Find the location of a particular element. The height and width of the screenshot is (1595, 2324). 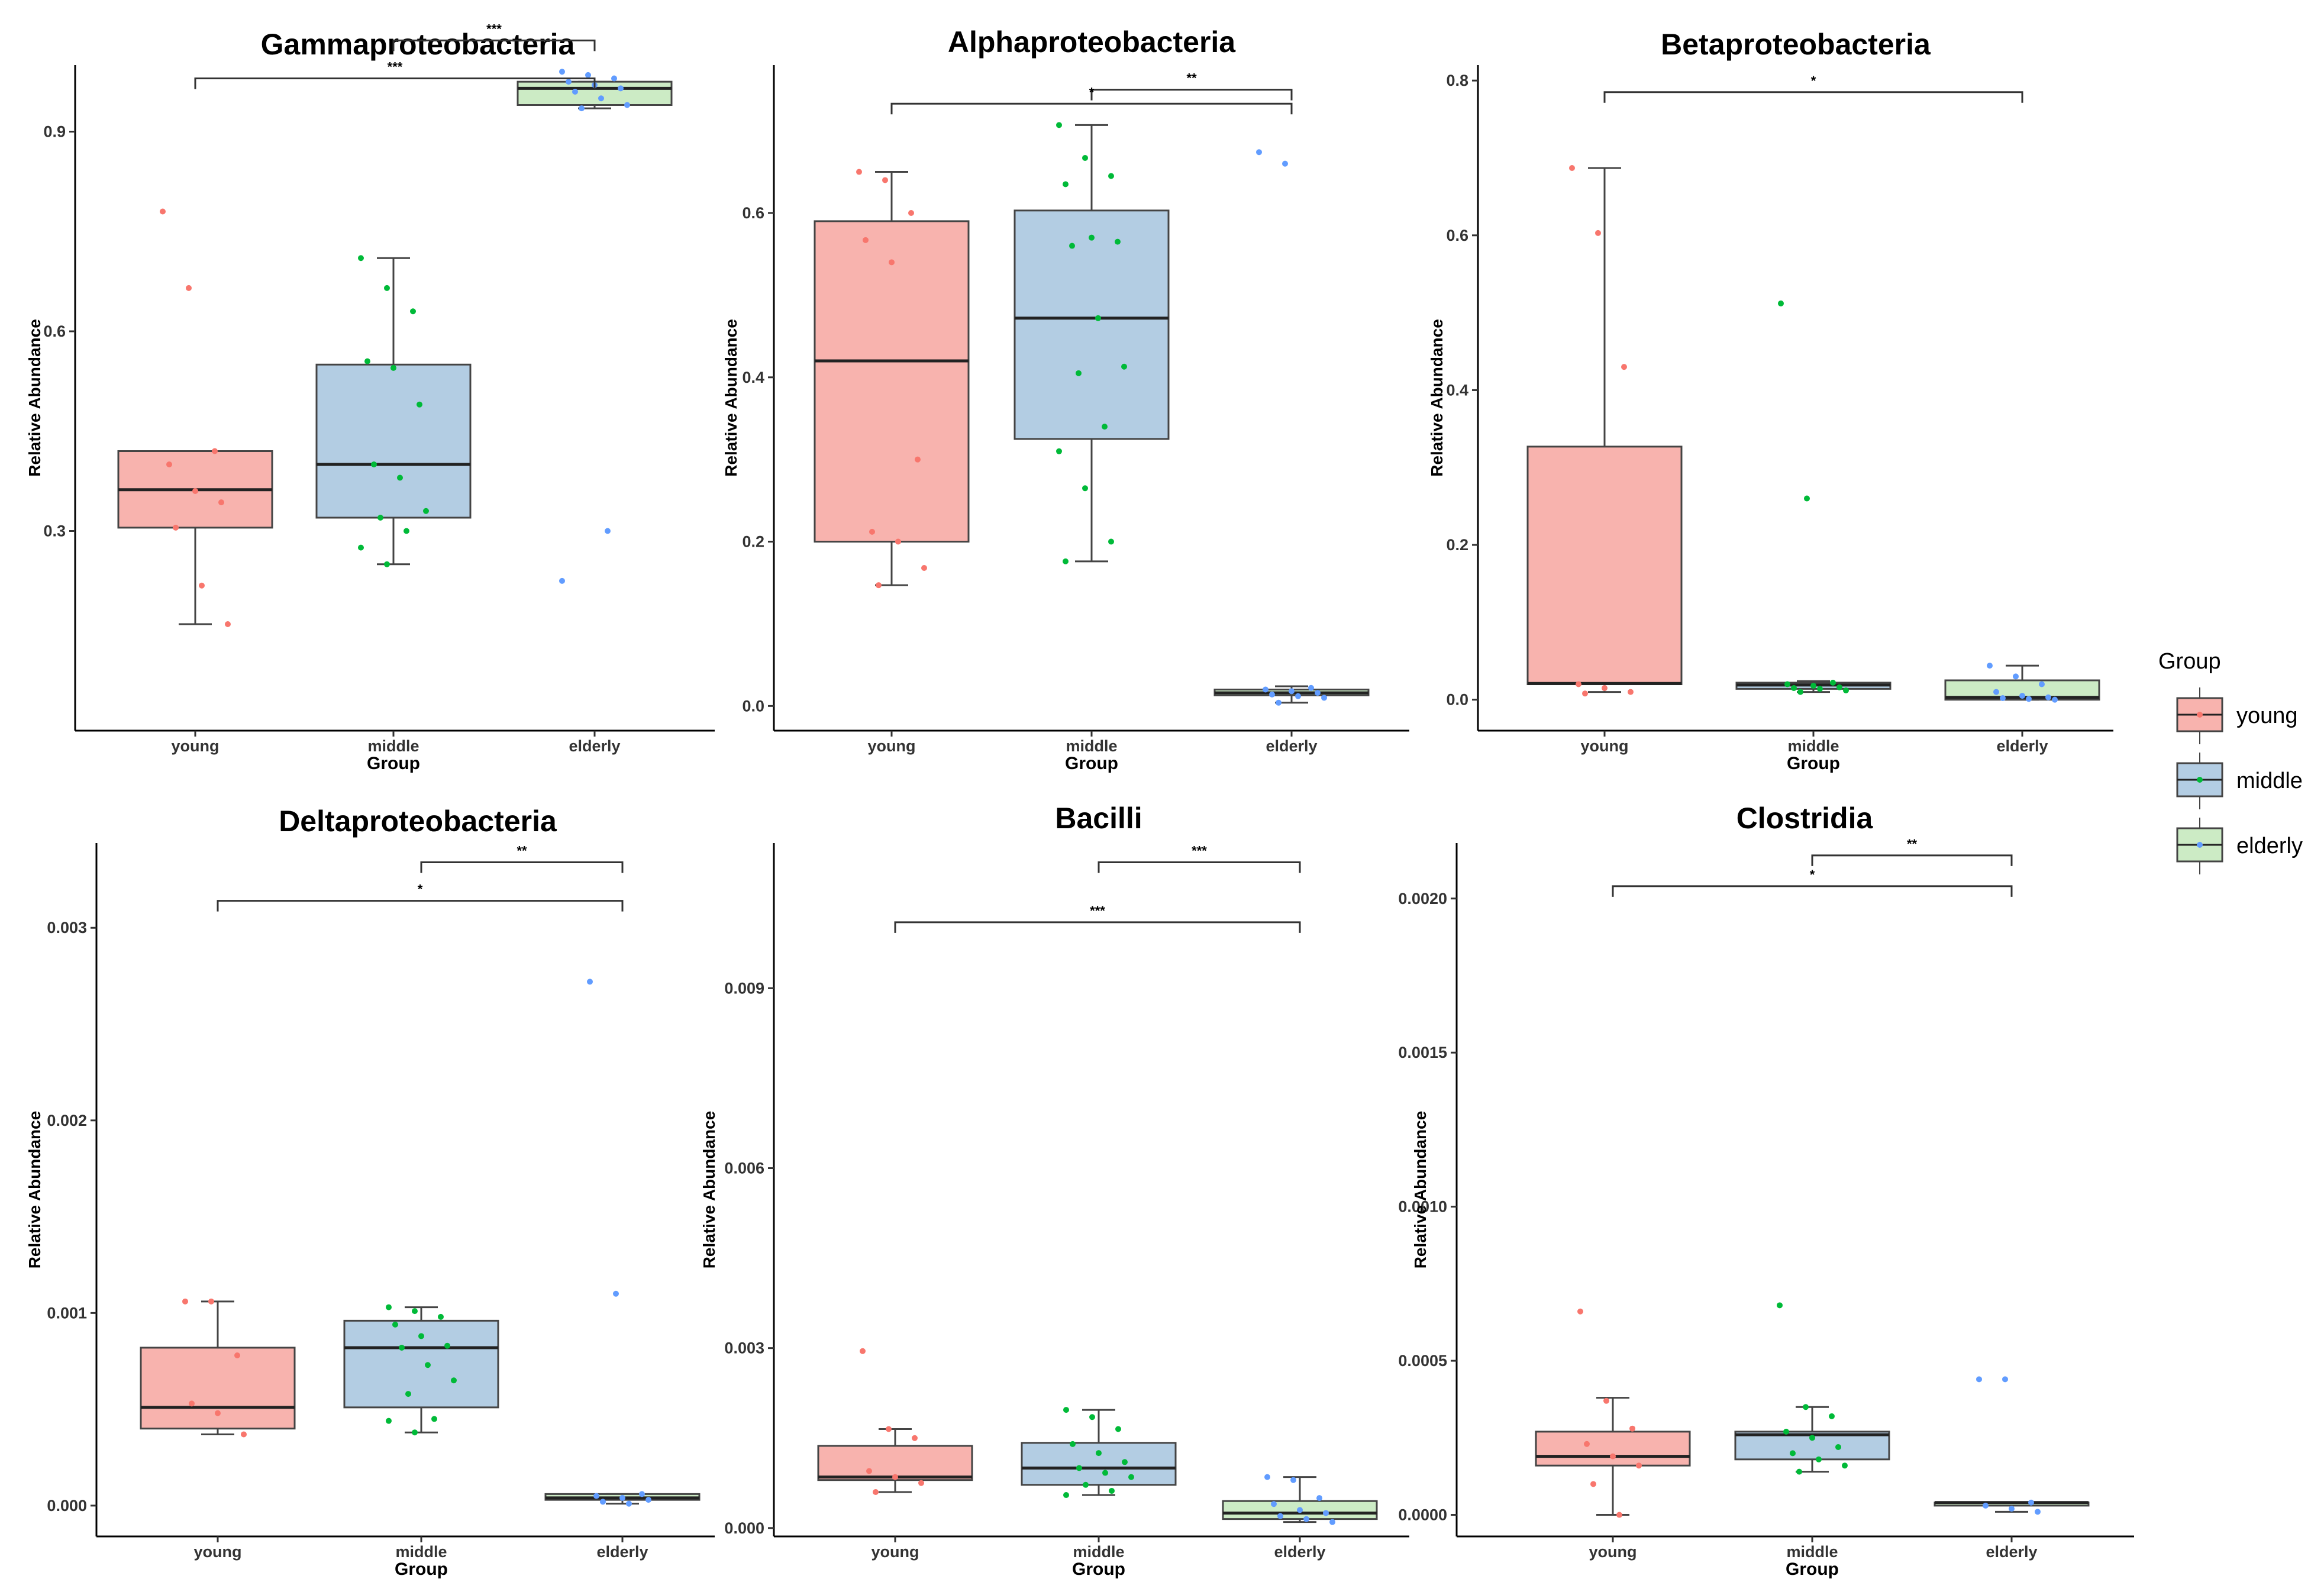

y-tick-label: 0.2 is located at coordinates (1457, 545).